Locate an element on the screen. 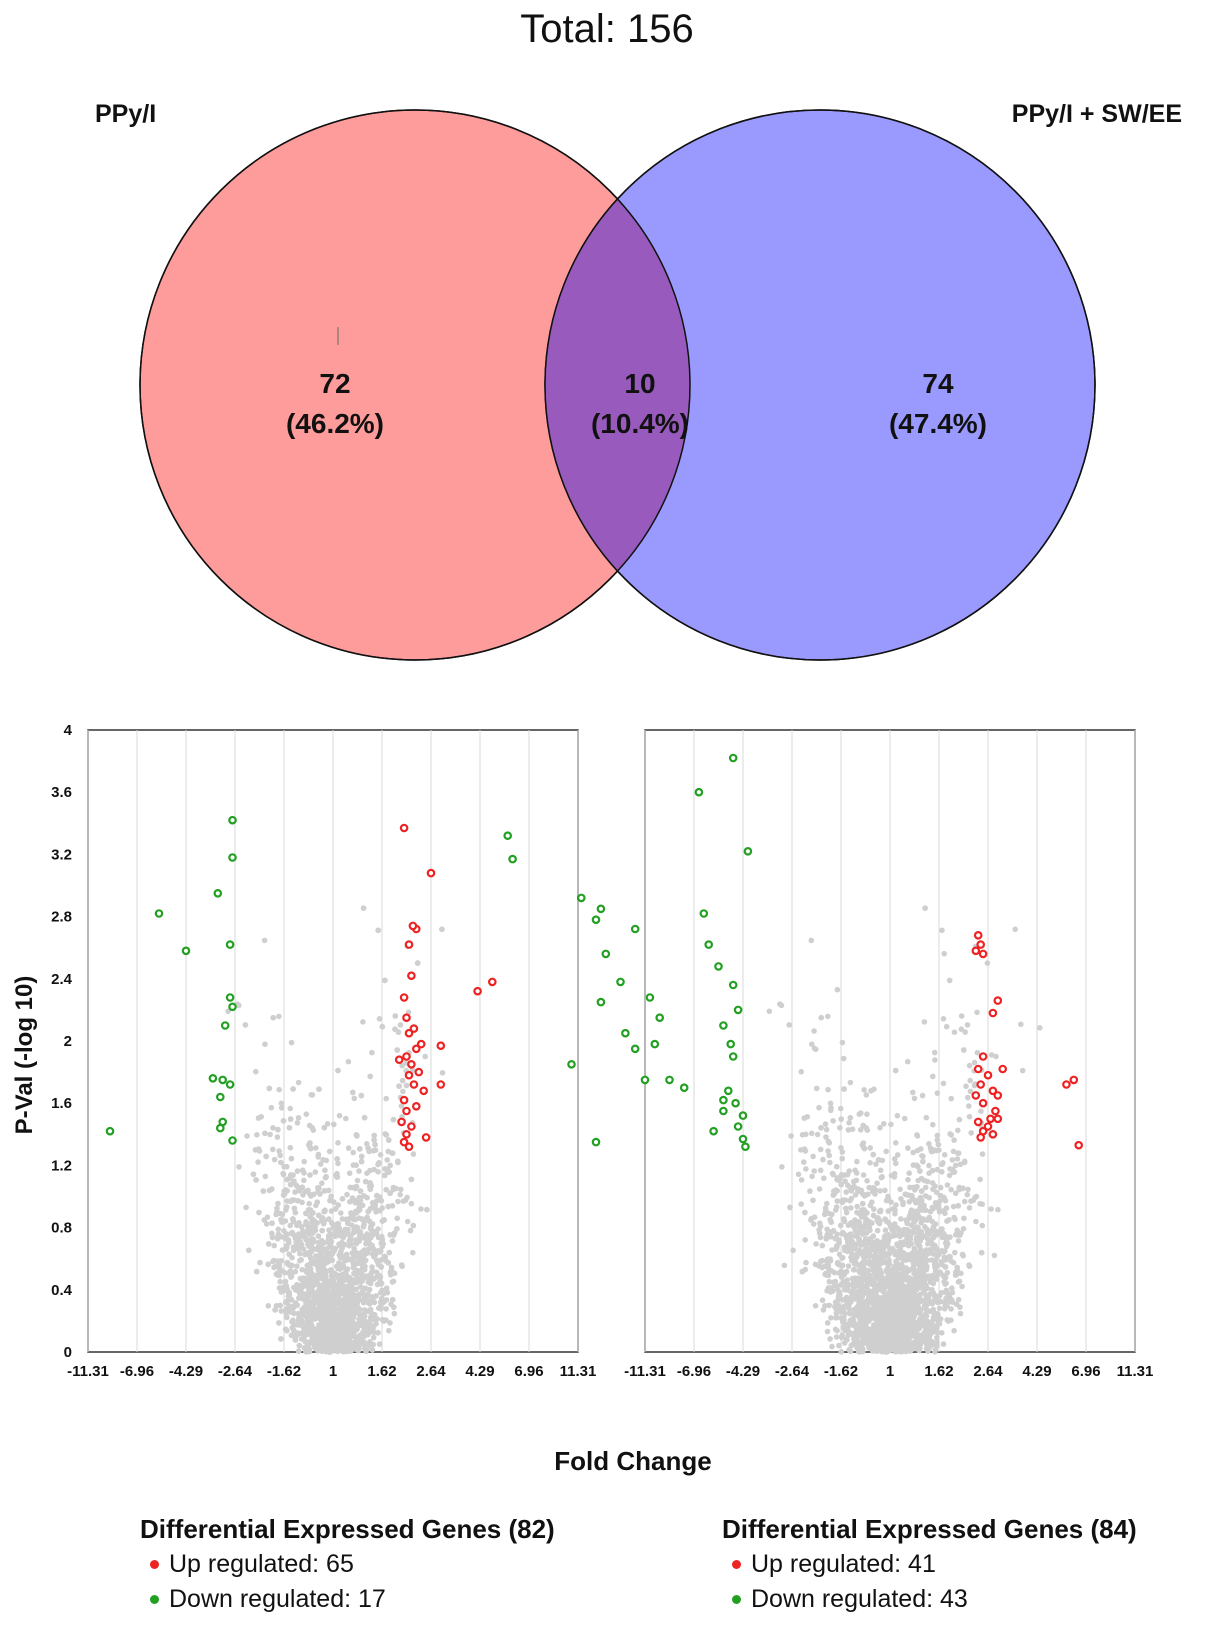  x-tick-label: -11.31 is located at coordinates (88, 1371).